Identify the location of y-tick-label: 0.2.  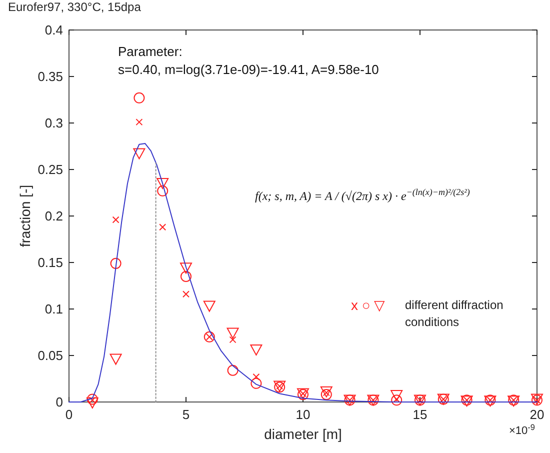
(53, 216).